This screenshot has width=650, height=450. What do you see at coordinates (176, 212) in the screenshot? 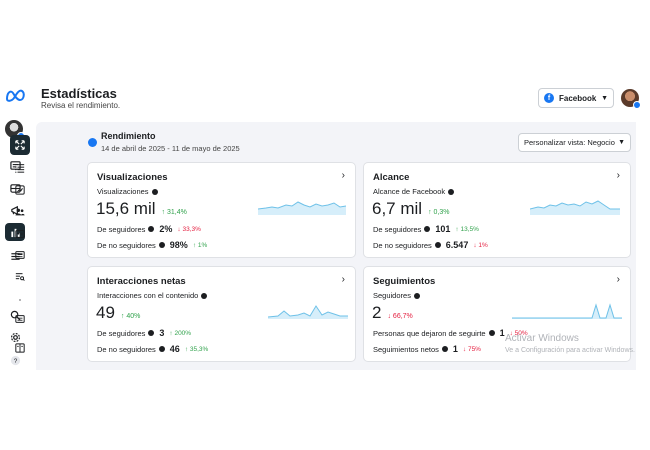
I see `metric-change: 31,4%` at bounding box center [176, 212].